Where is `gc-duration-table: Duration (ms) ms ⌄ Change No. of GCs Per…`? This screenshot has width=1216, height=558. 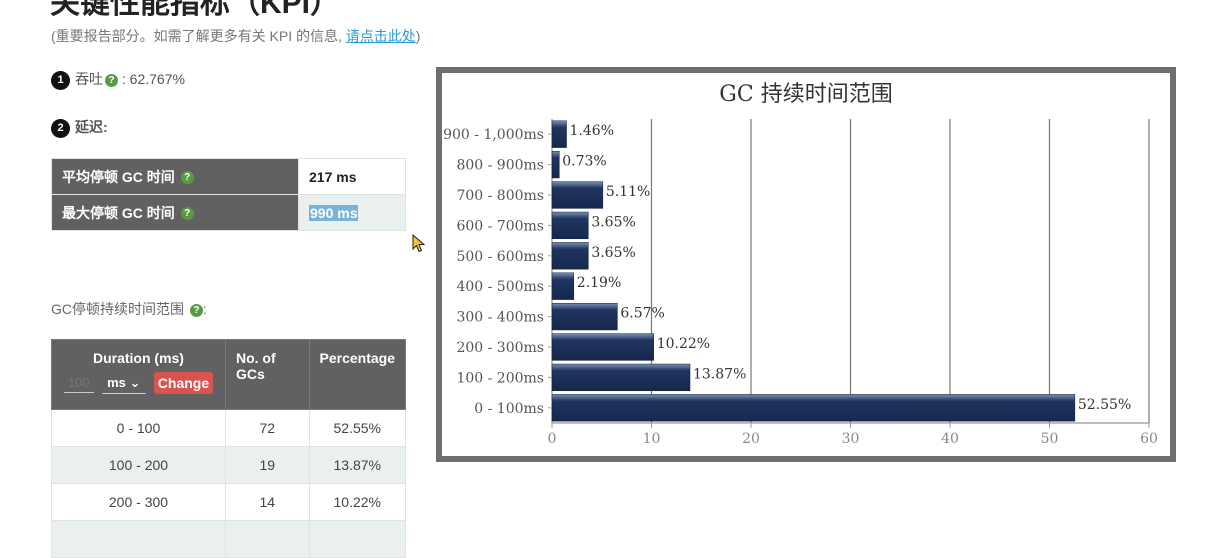
gc-duration-table: Duration (ms) ms ⌄ Change No. of GCs Per… is located at coordinates (229, 448).